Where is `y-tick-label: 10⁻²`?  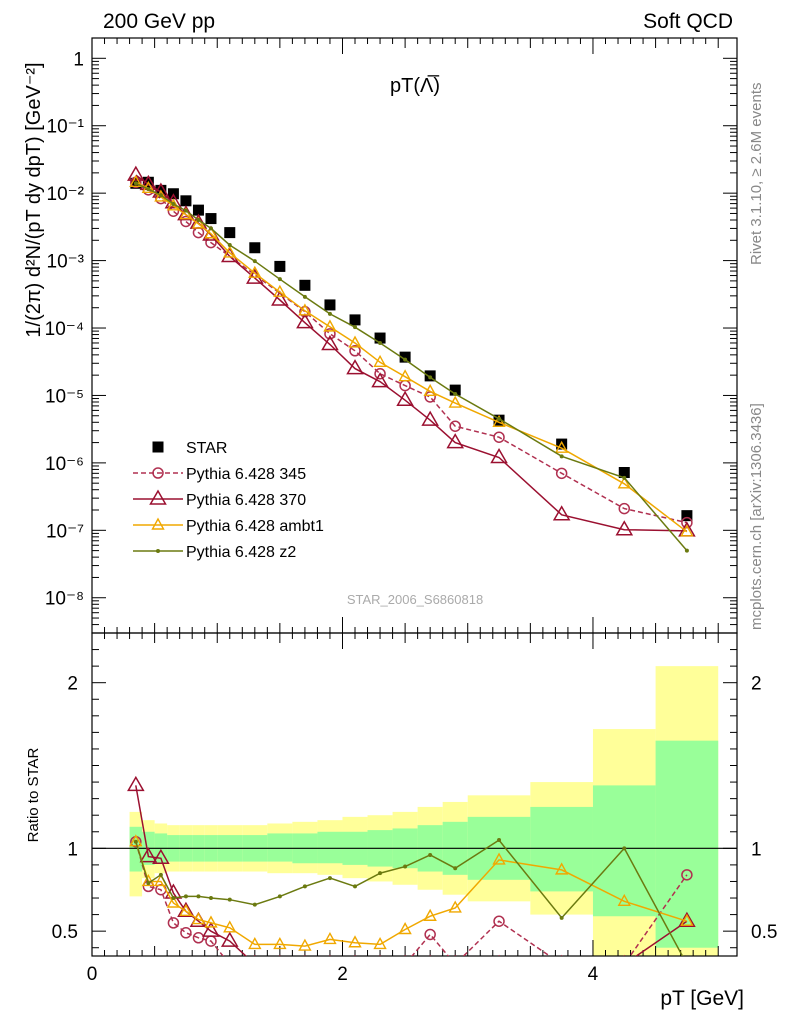
y-tick-label: 10⁻² is located at coordinates (66, 194).